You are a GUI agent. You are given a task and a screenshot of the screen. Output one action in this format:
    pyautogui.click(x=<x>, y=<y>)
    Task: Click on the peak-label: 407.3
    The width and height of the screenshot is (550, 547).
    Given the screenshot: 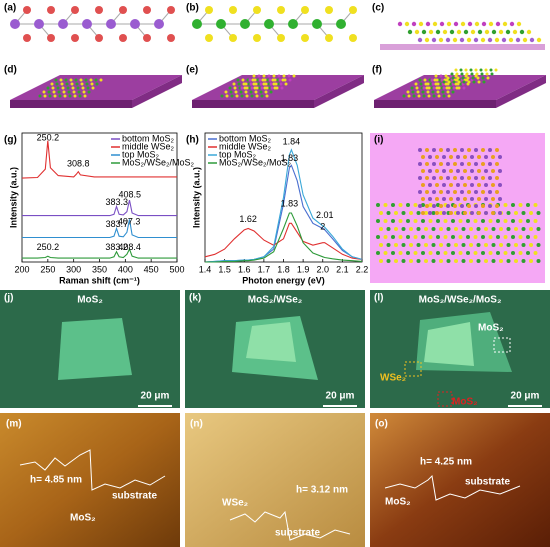 What is the action you would take?
    pyautogui.click(x=129, y=221)
    